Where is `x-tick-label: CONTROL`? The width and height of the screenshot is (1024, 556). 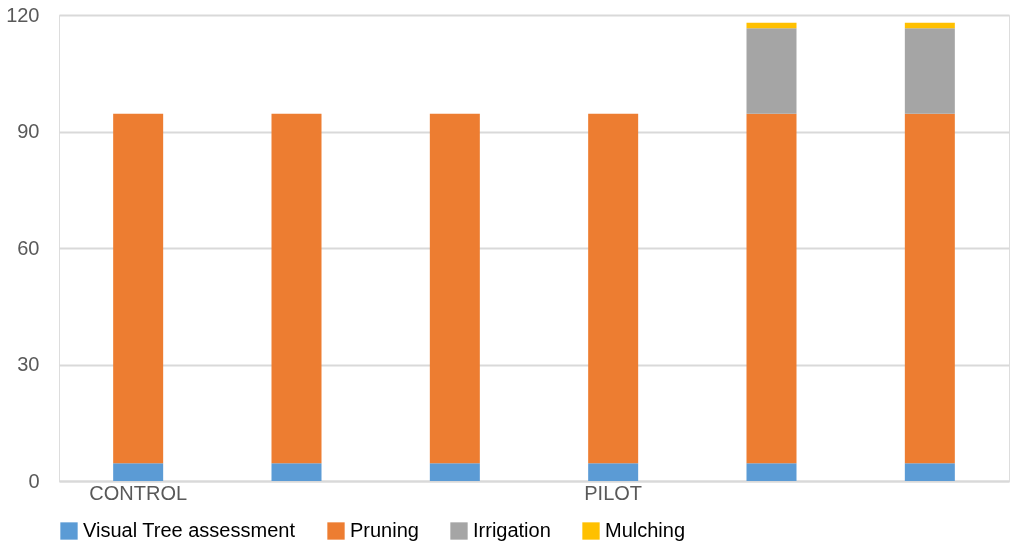 x-tick-label: CONTROL is located at coordinates (138, 492).